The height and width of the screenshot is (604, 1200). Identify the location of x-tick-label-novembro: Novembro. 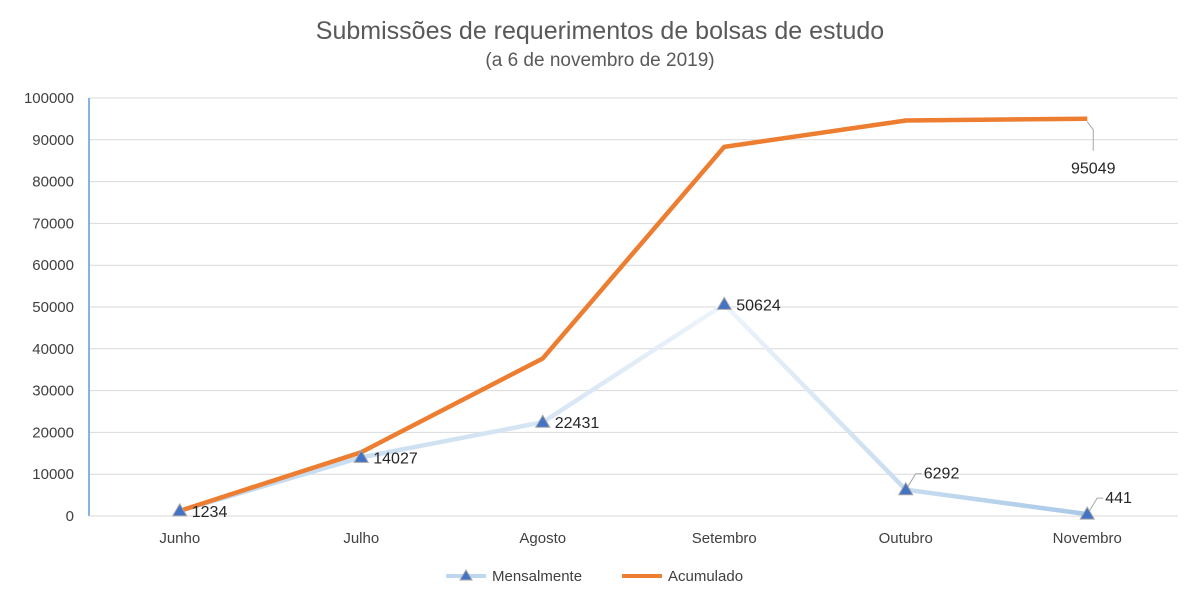
(1087, 538).